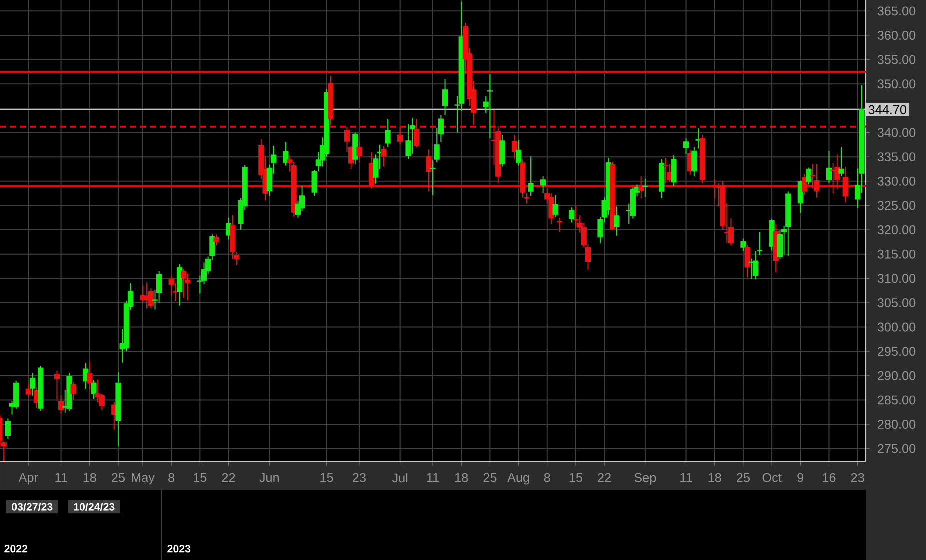 This screenshot has width=926, height=560. Describe the element at coordinates (16, 549) in the screenshot. I see `text: 2022` at that location.